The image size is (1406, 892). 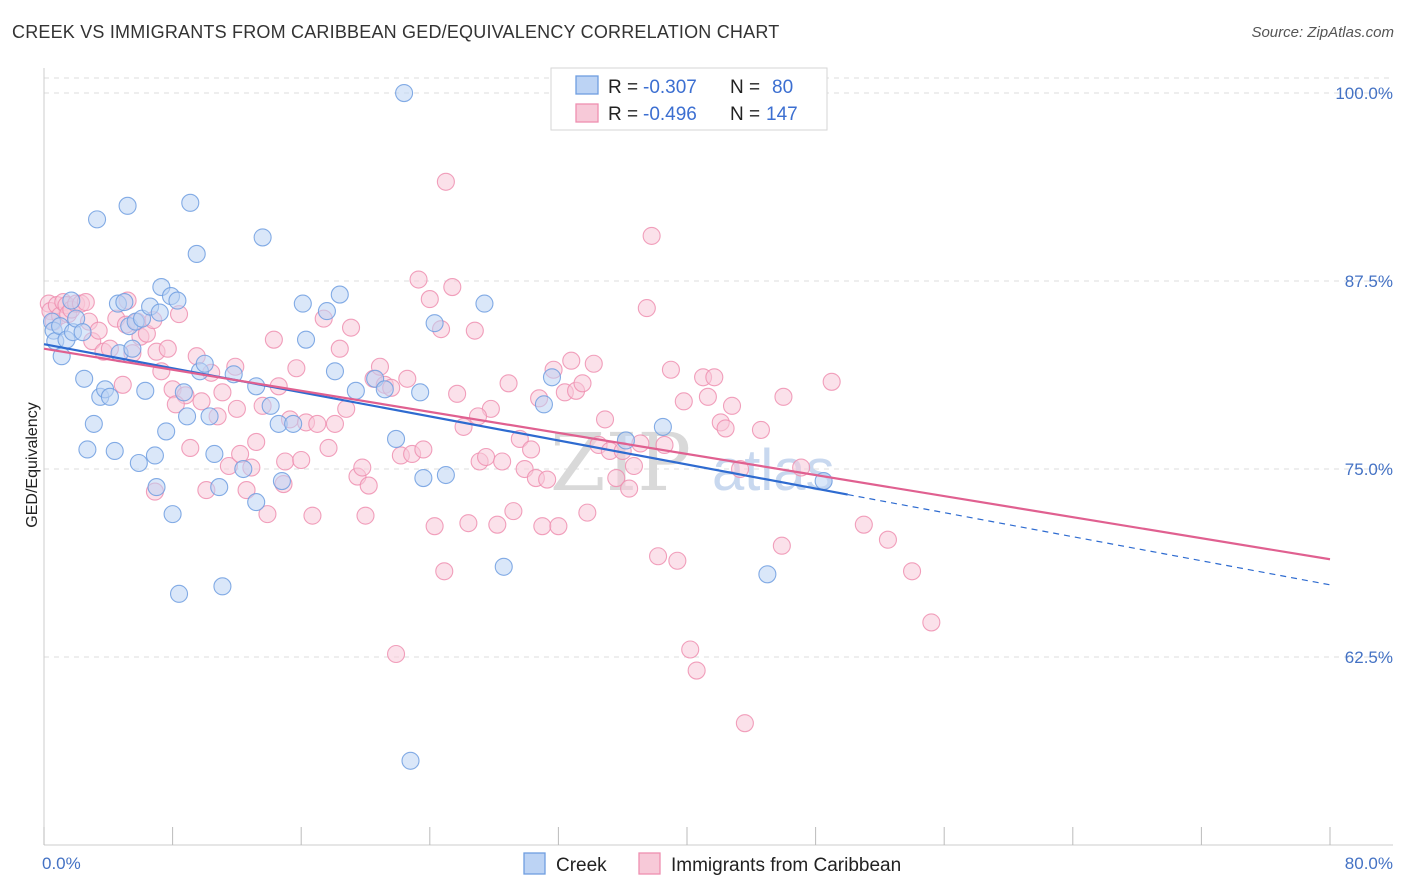 What do you see at coordinates (1369, 469) in the screenshot?
I see `y-tick-label: 75.0%` at bounding box center [1369, 469].